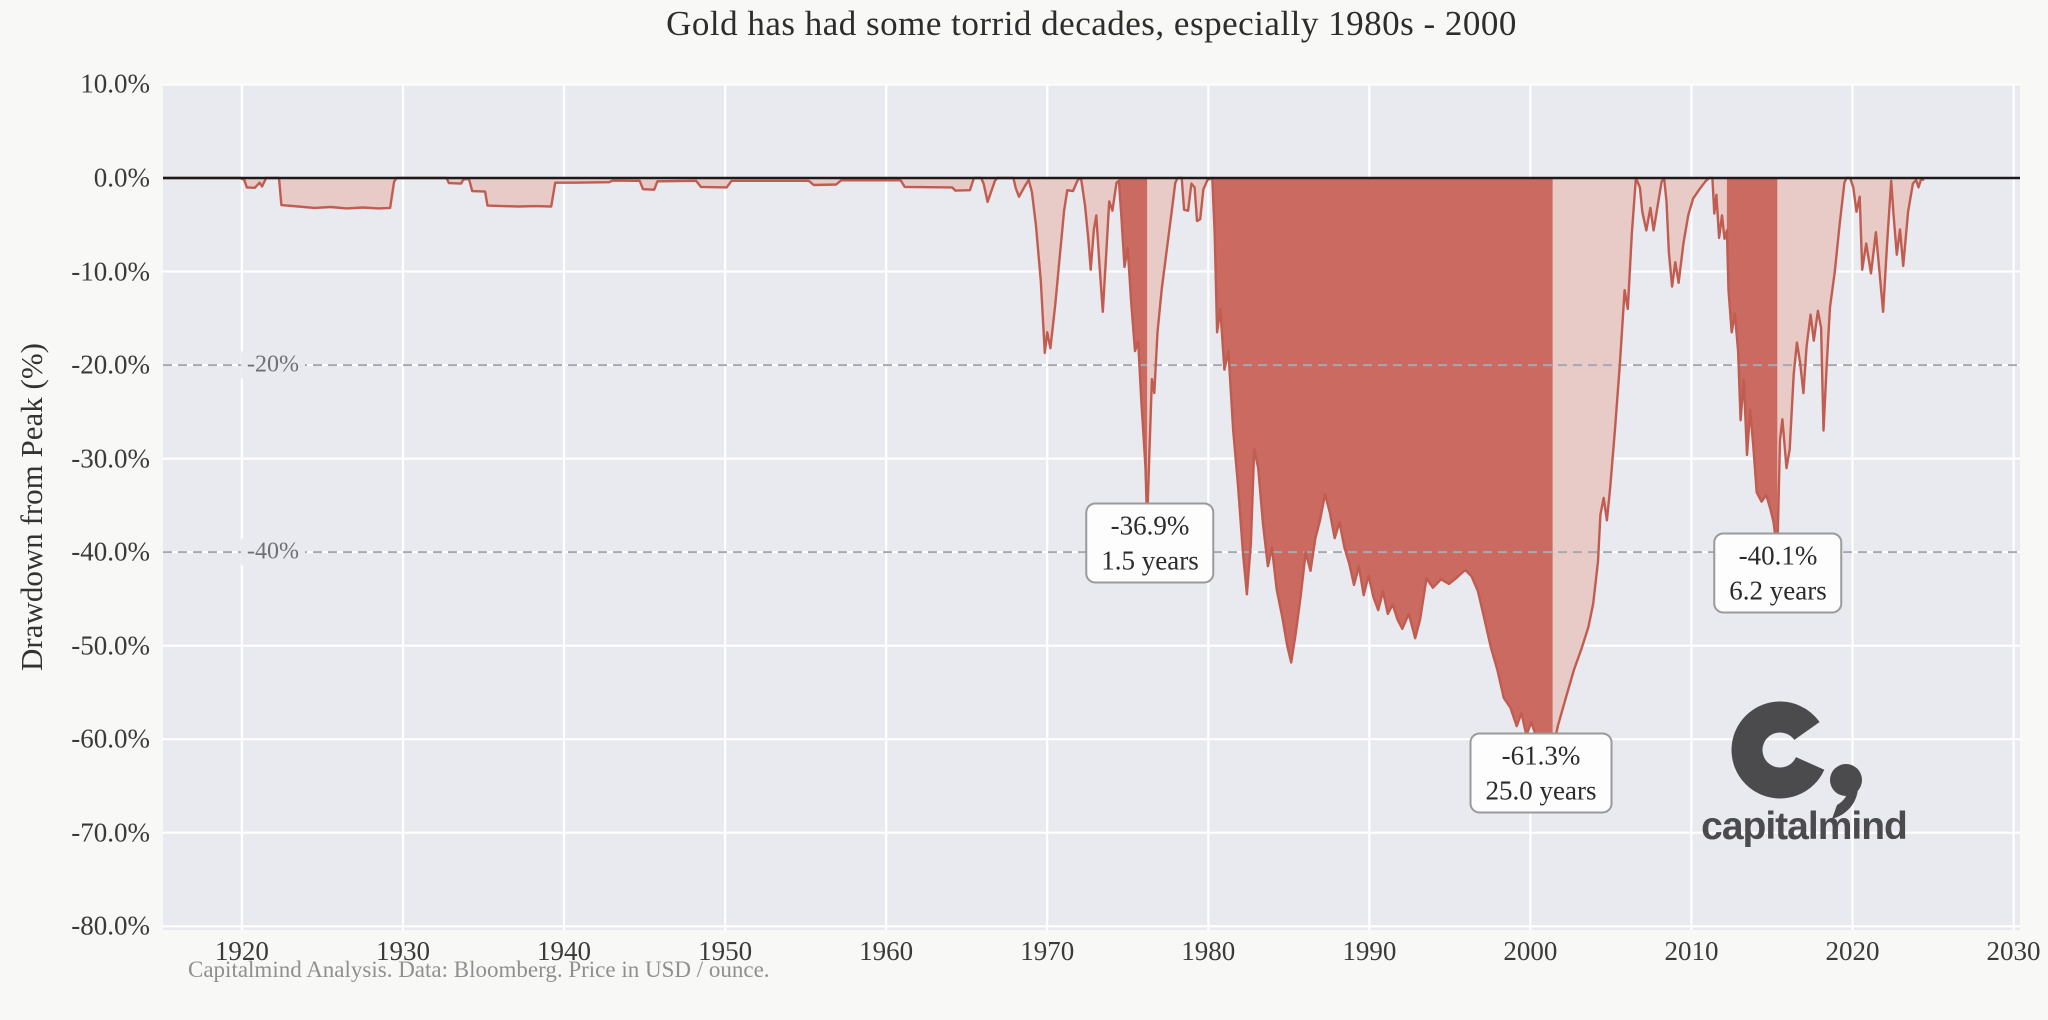 The height and width of the screenshot is (1020, 2048). Describe the element at coordinates (110, 458) in the screenshot. I see `y-tick-label: -30.0%` at that location.